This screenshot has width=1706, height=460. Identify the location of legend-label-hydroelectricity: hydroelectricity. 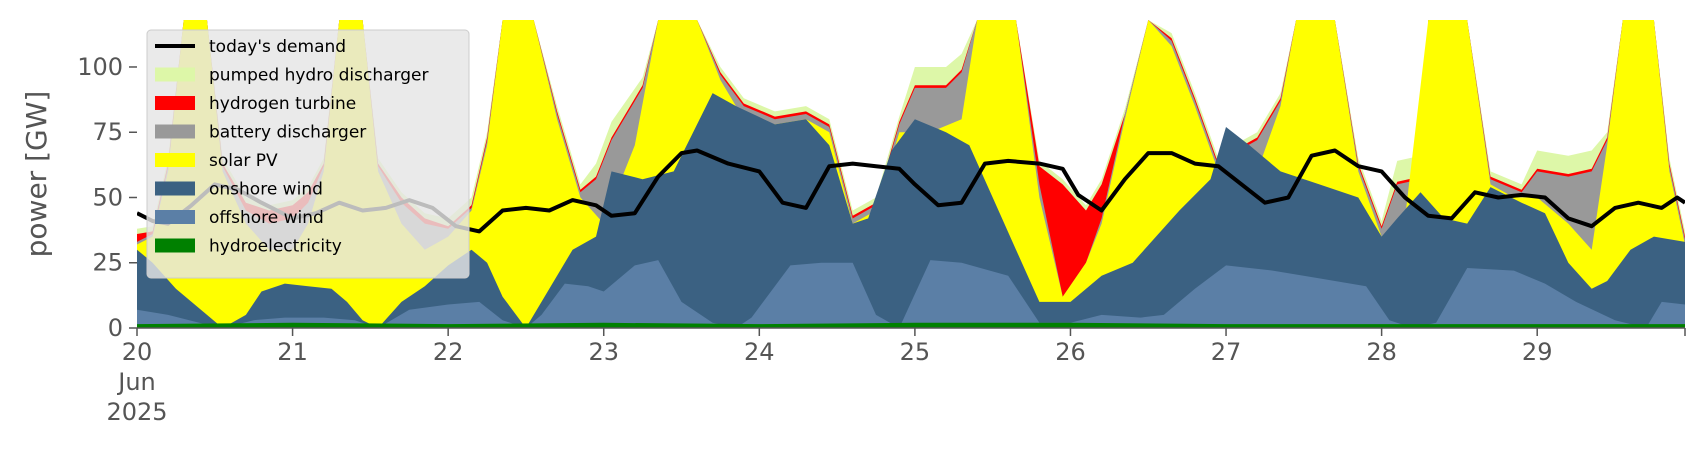
(275, 247).